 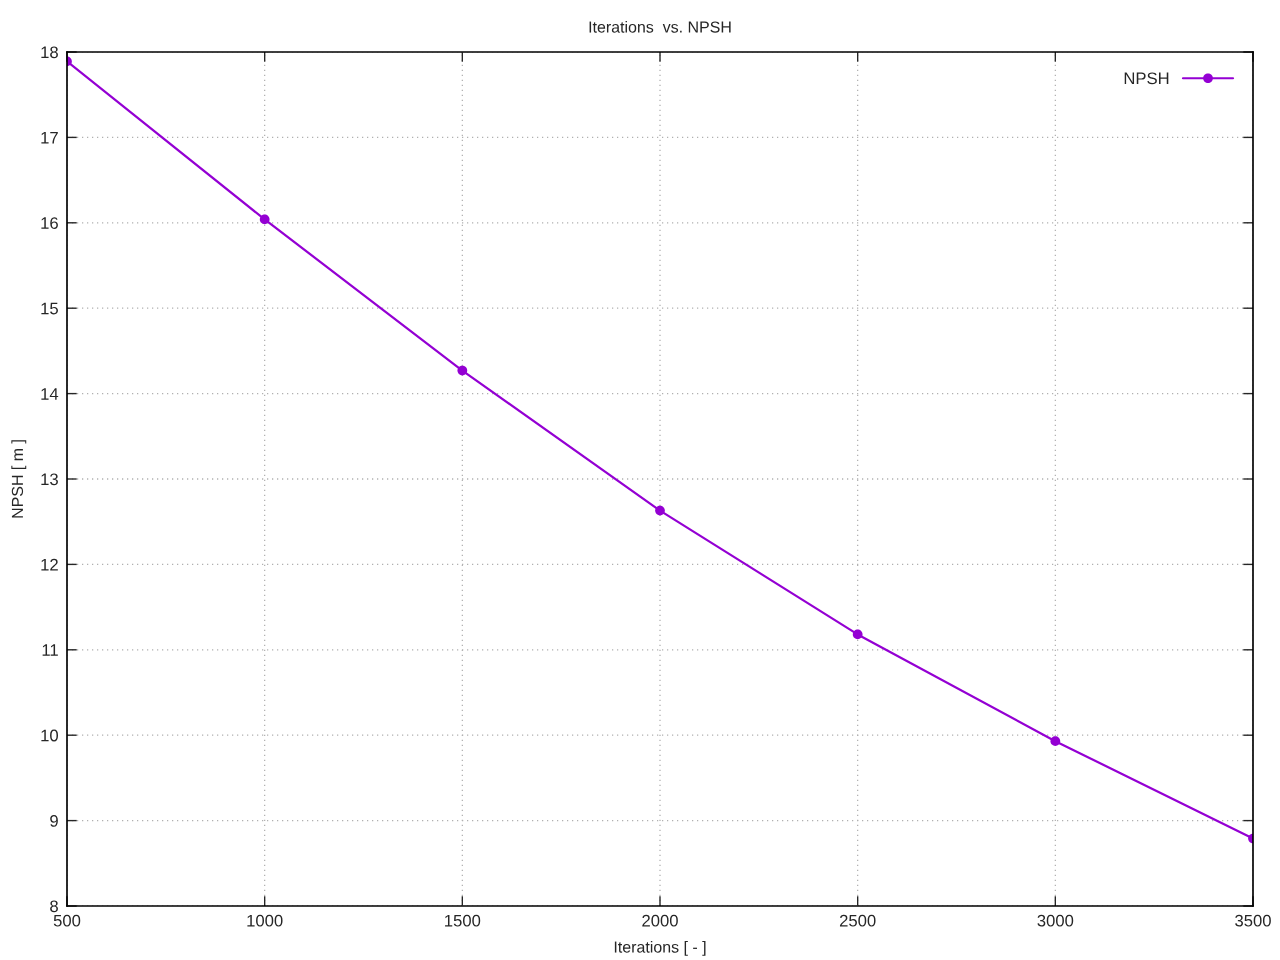 I want to click on x-tick-label: 500, so click(x=67, y=920).